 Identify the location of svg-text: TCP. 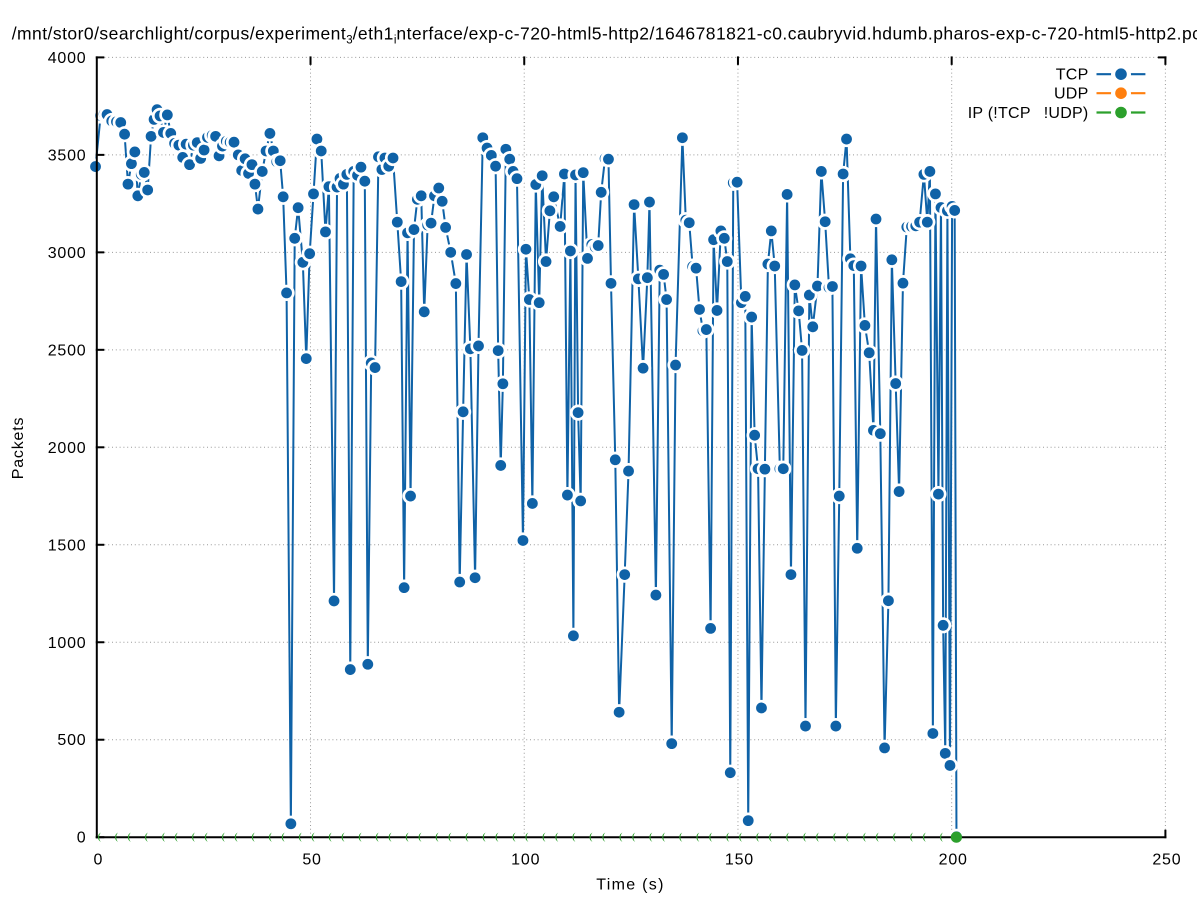
(1072, 75).